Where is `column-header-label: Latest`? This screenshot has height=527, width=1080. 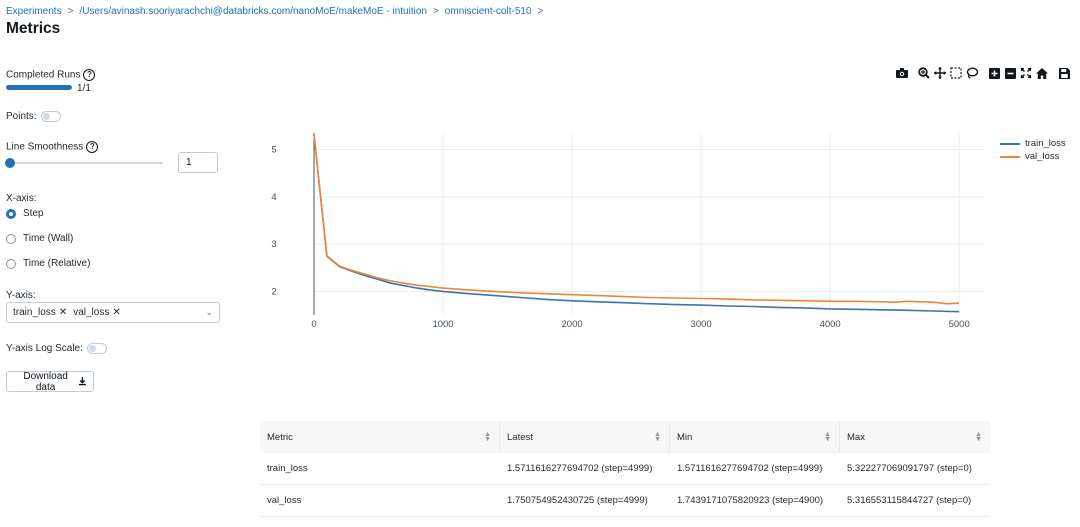 column-header-label: Latest is located at coordinates (520, 437).